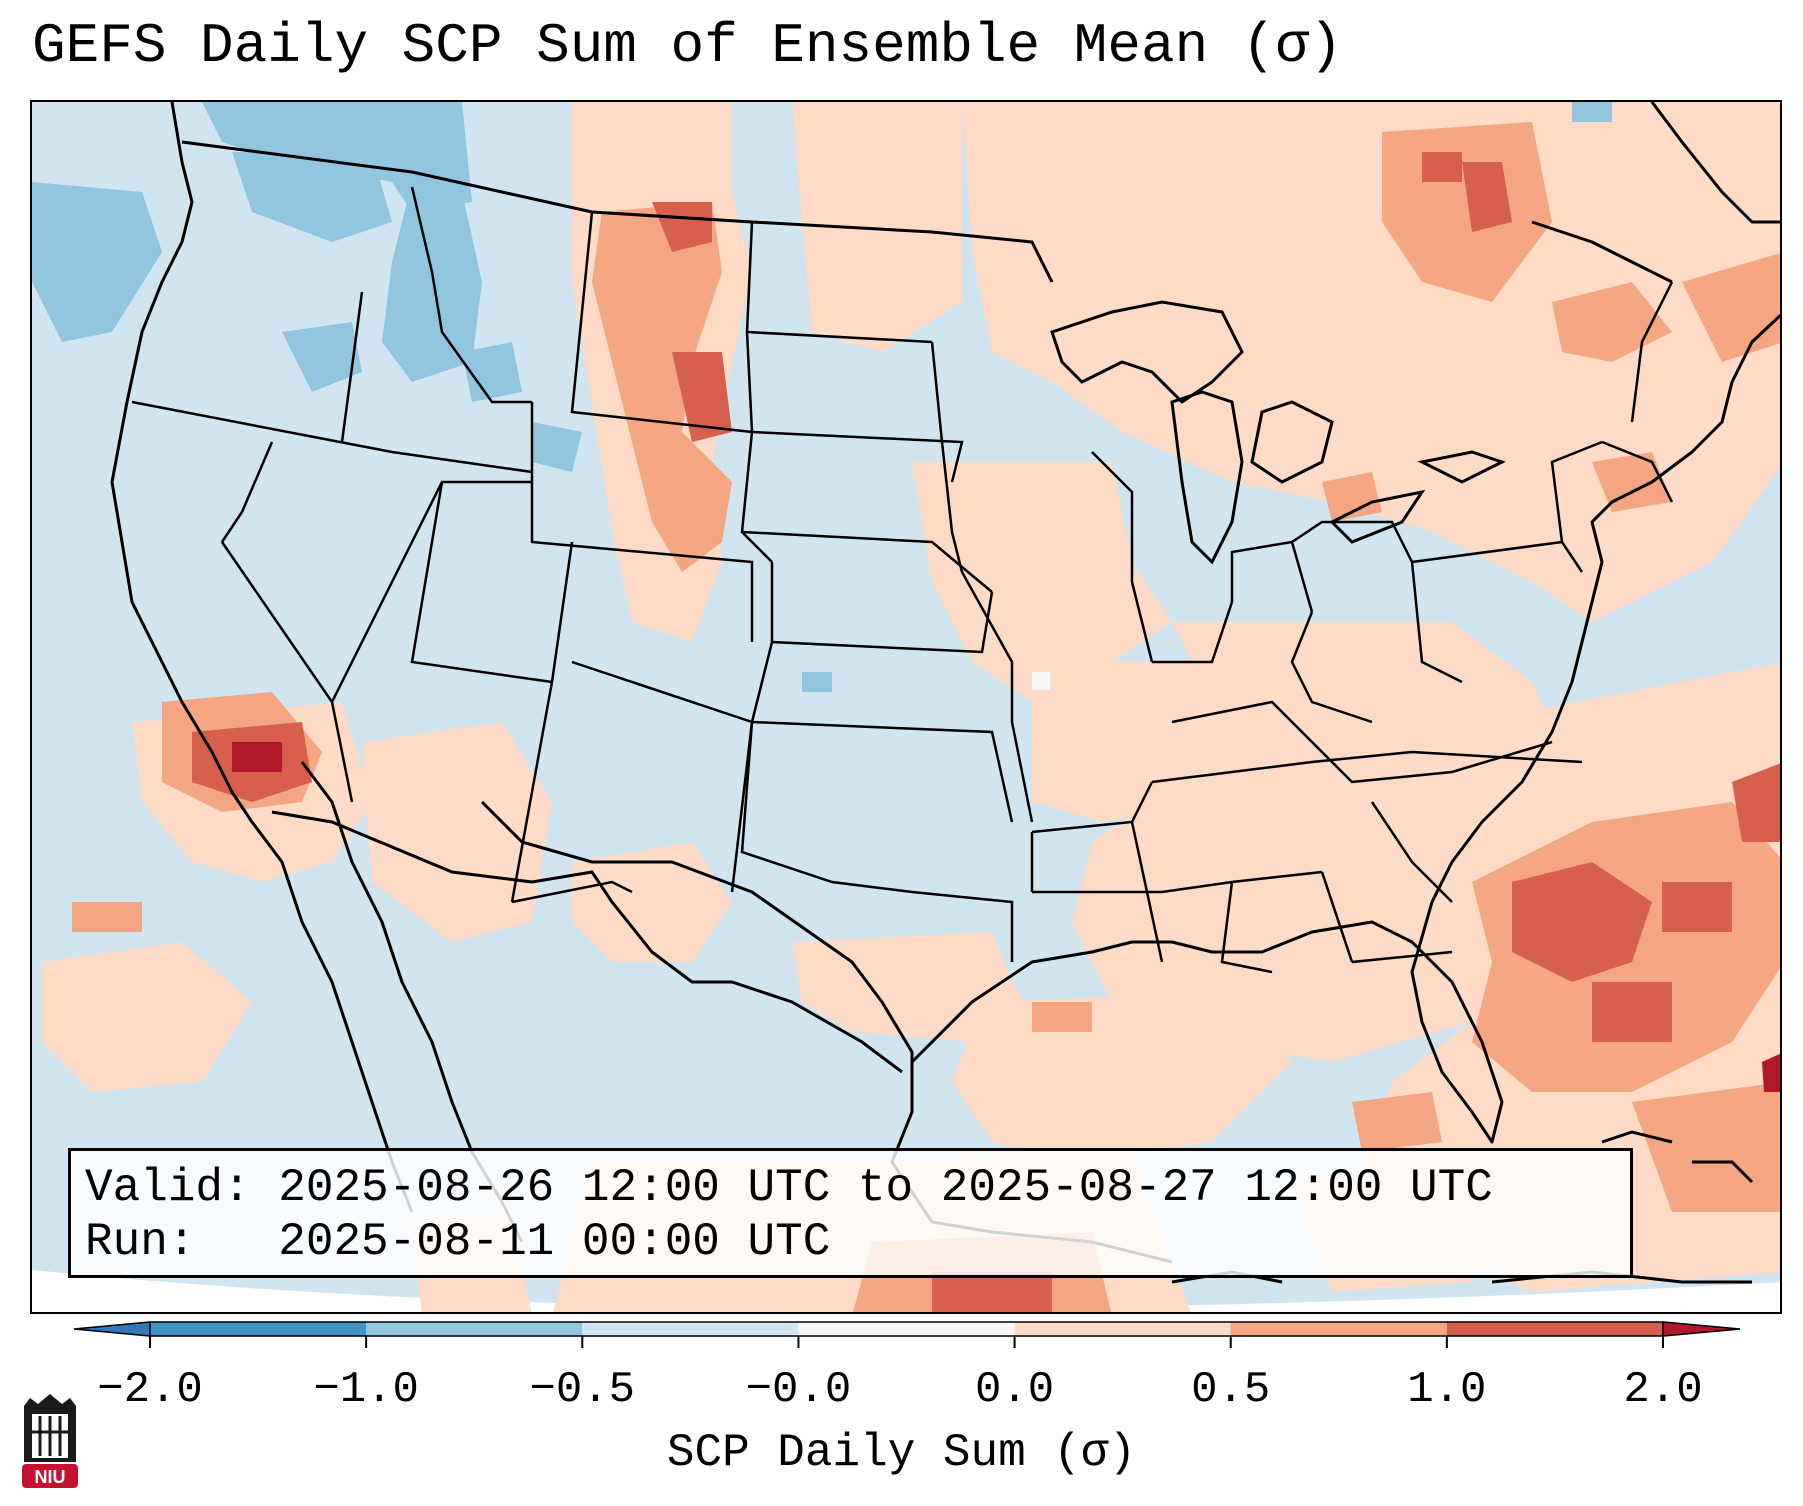  I want to click on anomaly-neutral-cell, so click(1041, 681).